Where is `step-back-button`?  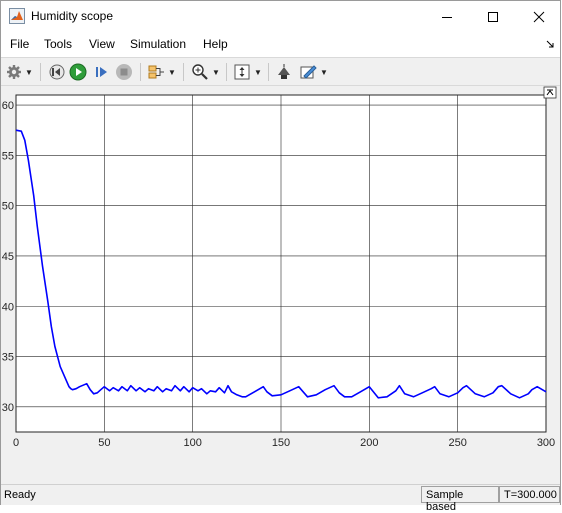 step-back-button is located at coordinates (56, 72).